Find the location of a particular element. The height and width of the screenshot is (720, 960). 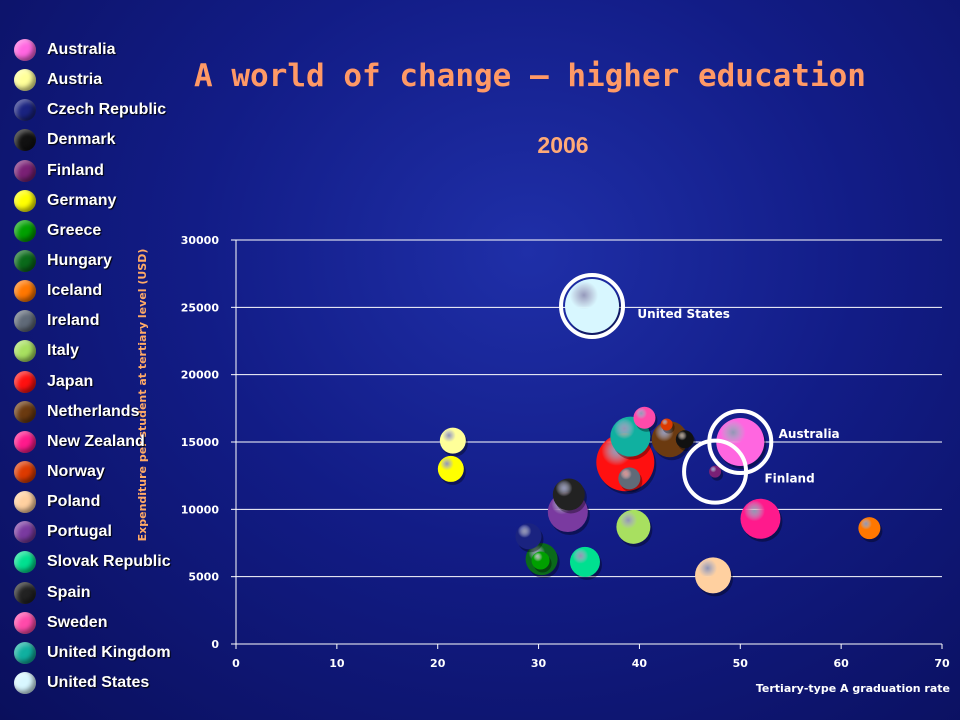

bubble-denmark is located at coordinates (684, 439).